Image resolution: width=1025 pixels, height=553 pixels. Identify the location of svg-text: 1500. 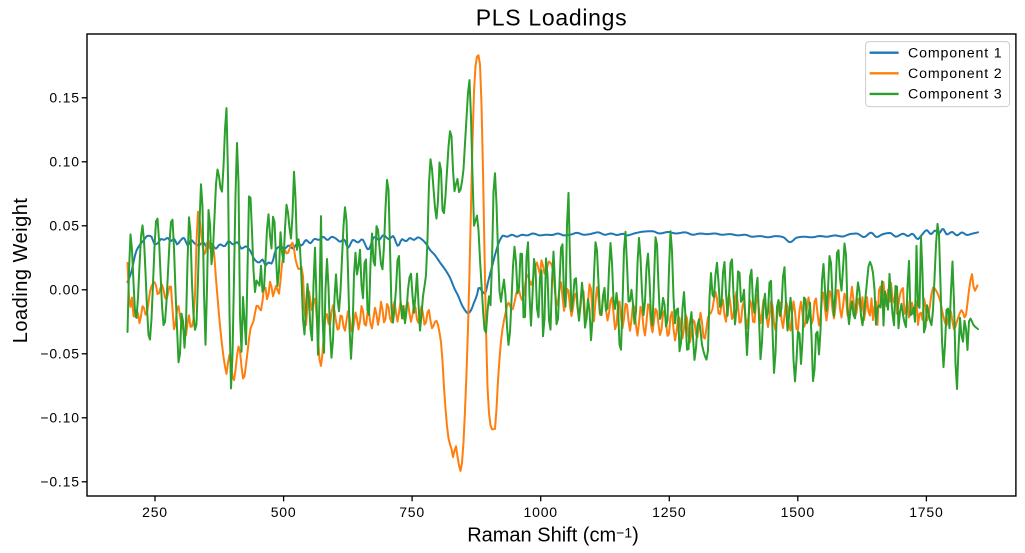
(798, 512).